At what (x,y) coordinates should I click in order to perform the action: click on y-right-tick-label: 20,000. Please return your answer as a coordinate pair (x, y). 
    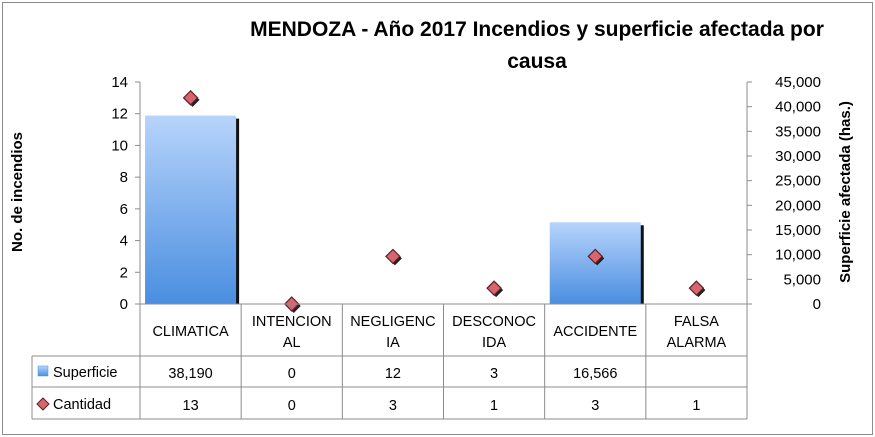
    Looking at the image, I should click on (798, 205).